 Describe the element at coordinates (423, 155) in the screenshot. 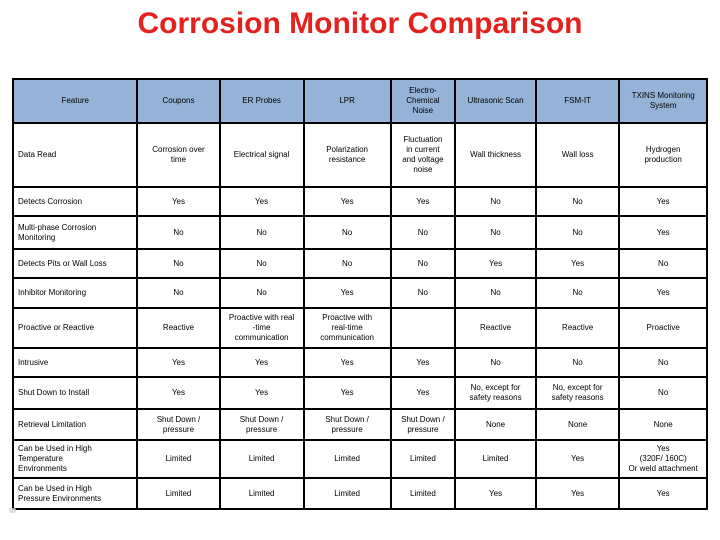

I see `value-cell: Fluctuation in current and voltage noise` at that location.